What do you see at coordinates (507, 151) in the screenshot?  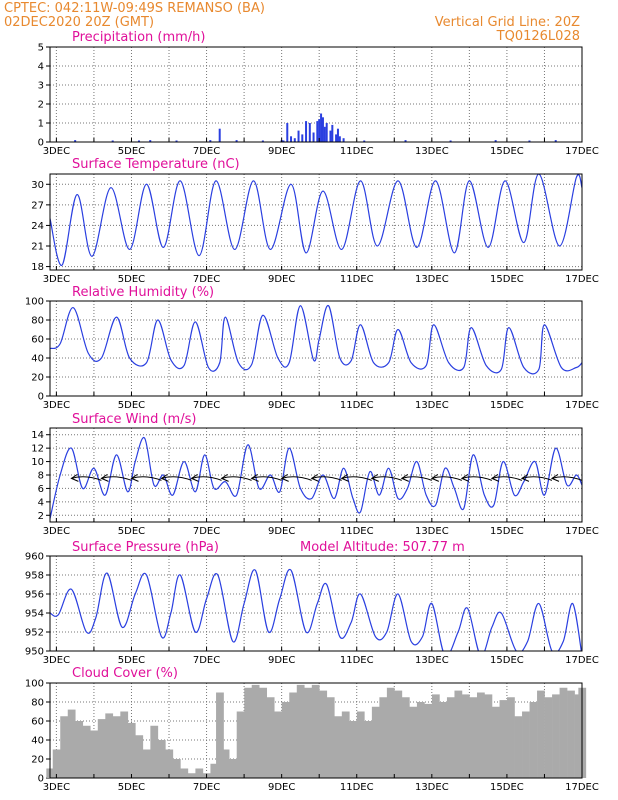 I see `x-tick-label: 15DEC` at bounding box center [507, 151].